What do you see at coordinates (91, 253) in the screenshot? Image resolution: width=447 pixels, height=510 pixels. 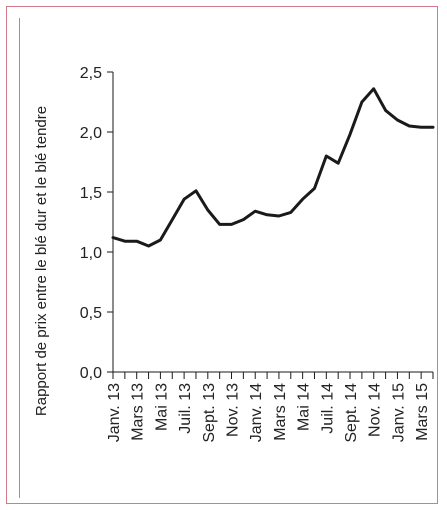 I see `y-tick-label: 1,0` at bounding box center [91, 253].